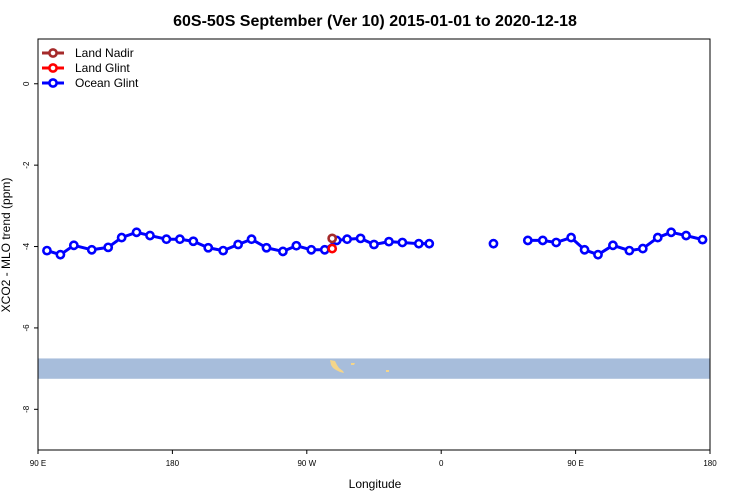  Describe the element at coordinates (102, 68) in the screenshot. I see `legend-label: Land Glint` at that location.